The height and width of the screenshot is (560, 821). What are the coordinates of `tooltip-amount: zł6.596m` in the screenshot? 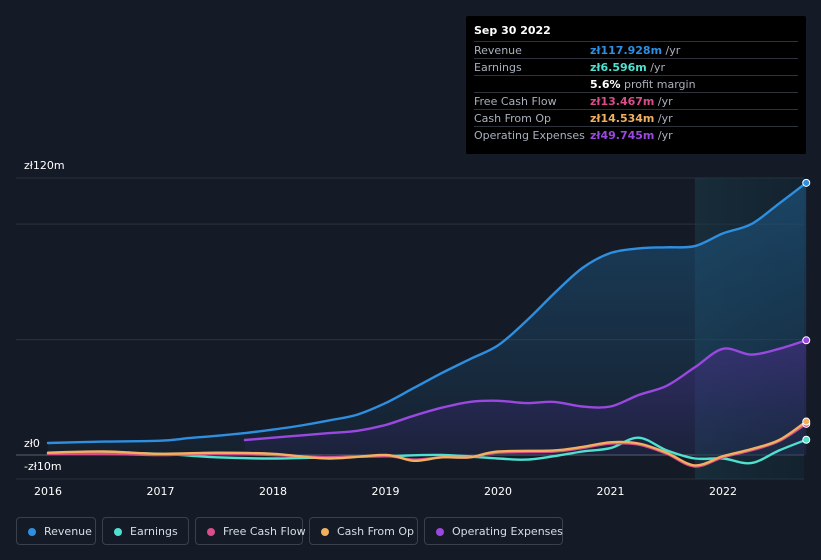 It's located at (618, 67).